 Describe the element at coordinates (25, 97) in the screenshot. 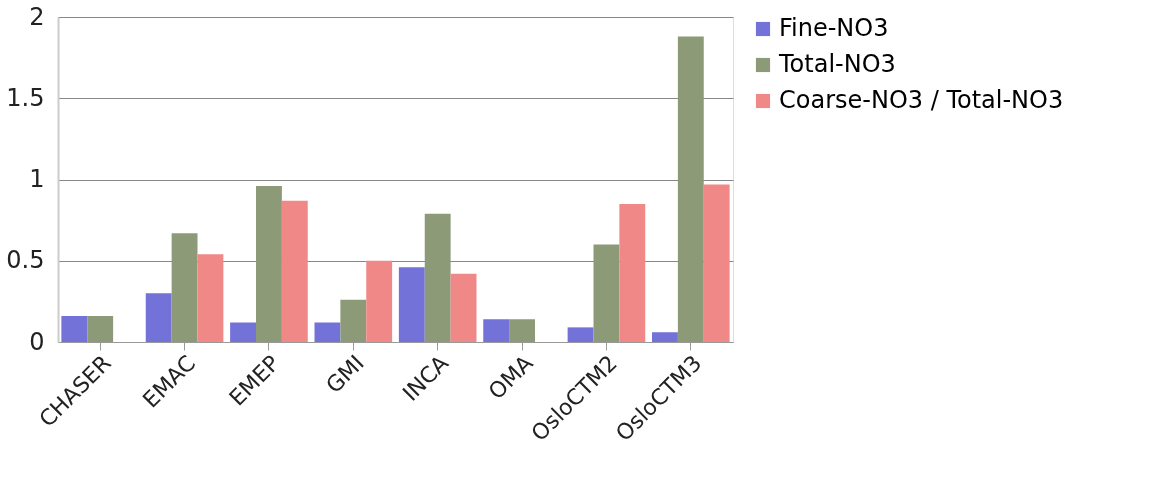

I see `y-tick-label: 1.5` at that location.